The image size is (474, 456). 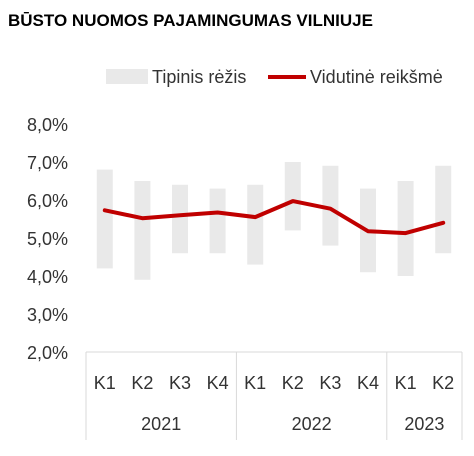 I want to click on y-tick-label: 2,0%, so click(x=47, y=353).